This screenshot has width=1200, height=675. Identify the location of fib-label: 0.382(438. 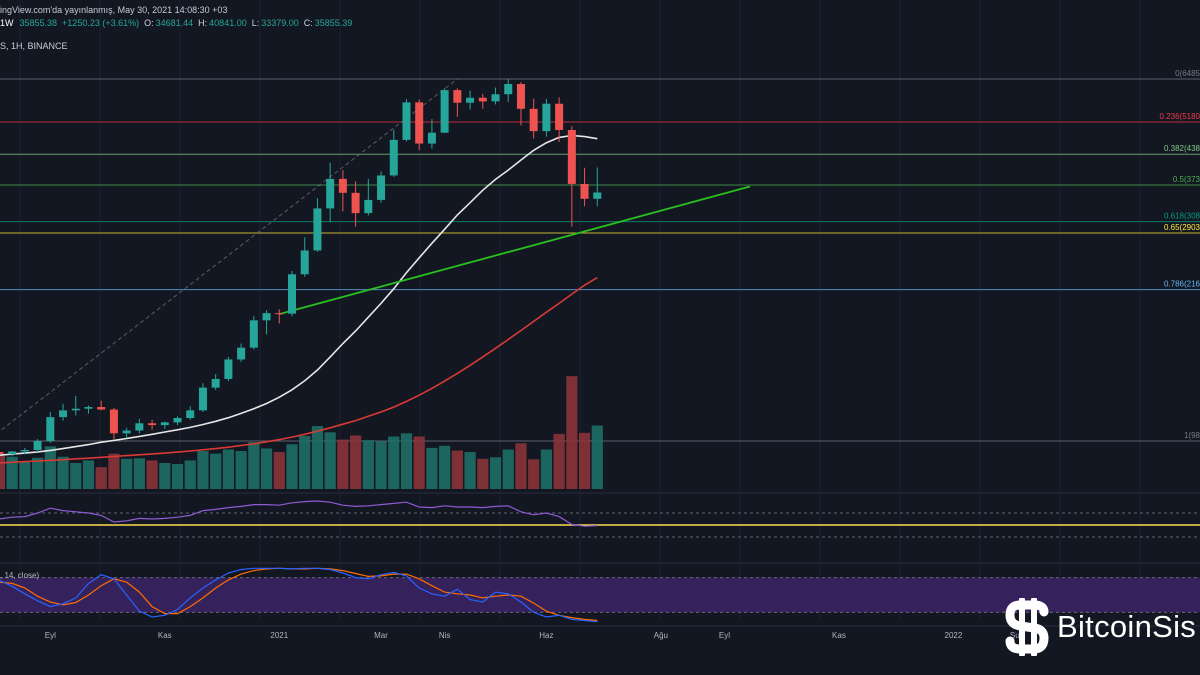
(1182, 148).